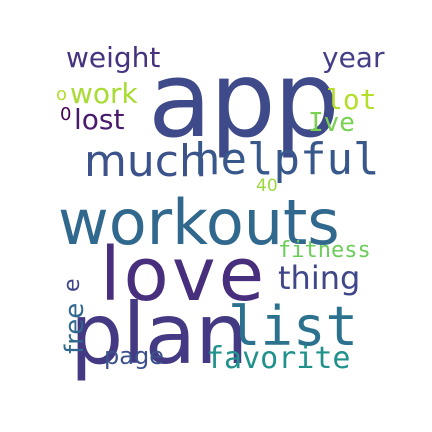 This screenshot has height=432, width=432. What do you see at coordinates (99, 119) in the screenshot?
I see `word-lost: lost` at bounding box center [99, 119].